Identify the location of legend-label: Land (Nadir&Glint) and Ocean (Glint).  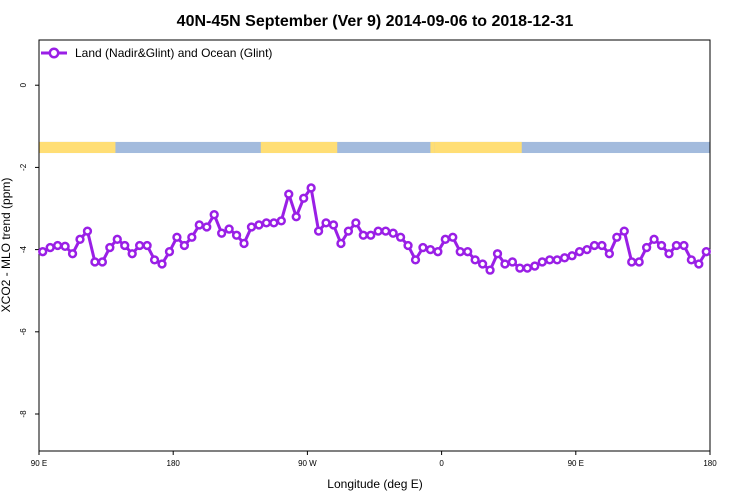
(173, 53).